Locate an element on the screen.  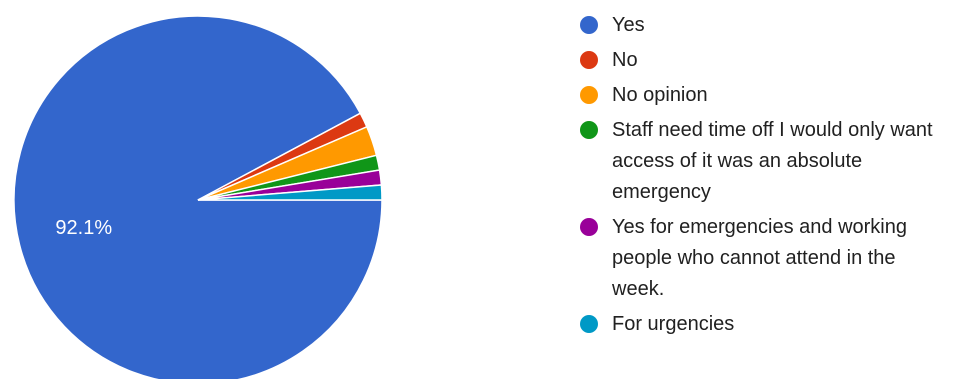
legend-item-1: No is located at coordinates (770, 60).